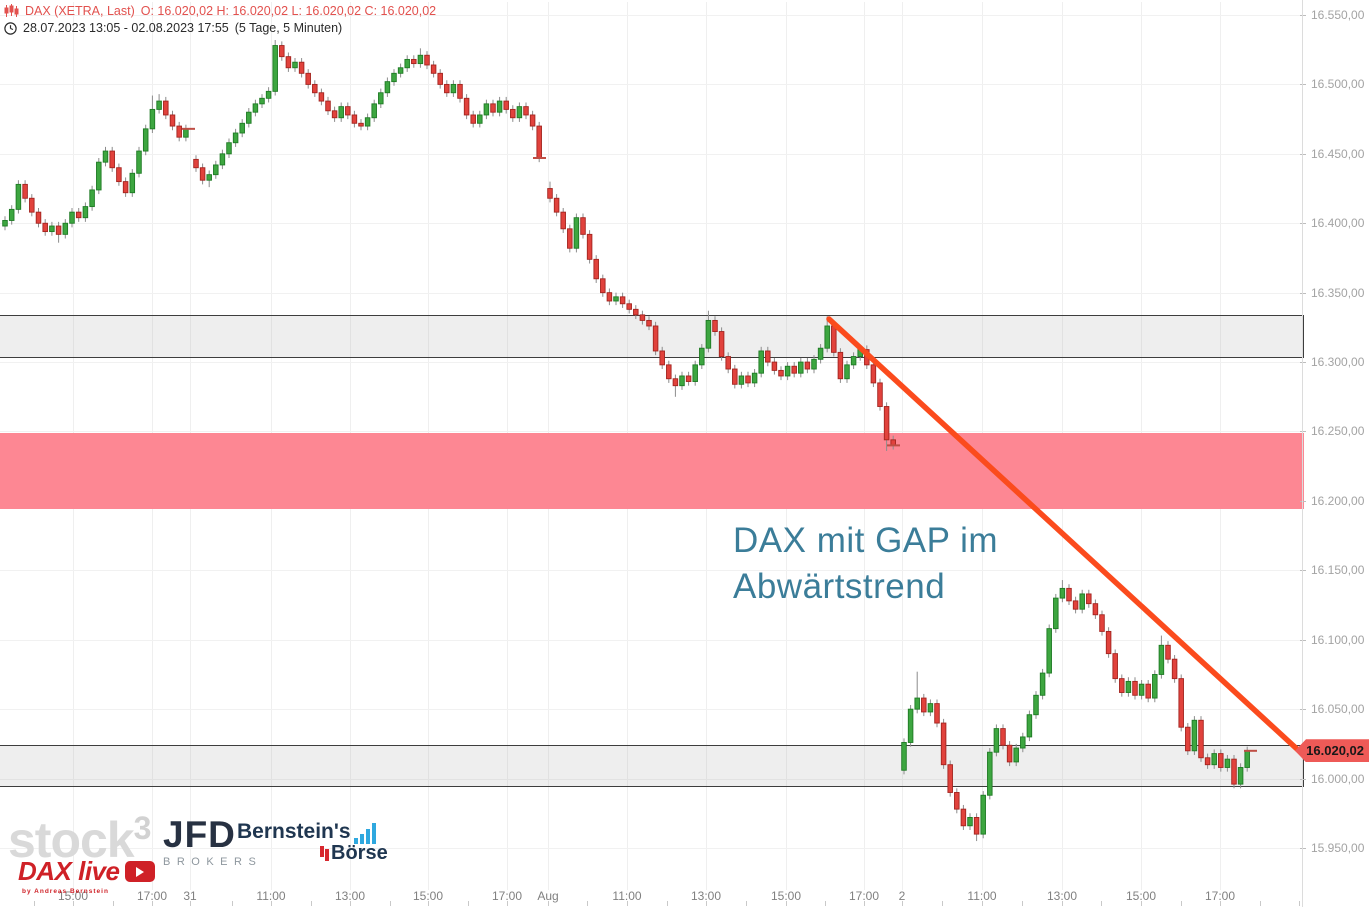  What do you see at coordinates (324, 853) in the screenshot?
I see `candle-glyph-icon` at bounding box center [324, 853].